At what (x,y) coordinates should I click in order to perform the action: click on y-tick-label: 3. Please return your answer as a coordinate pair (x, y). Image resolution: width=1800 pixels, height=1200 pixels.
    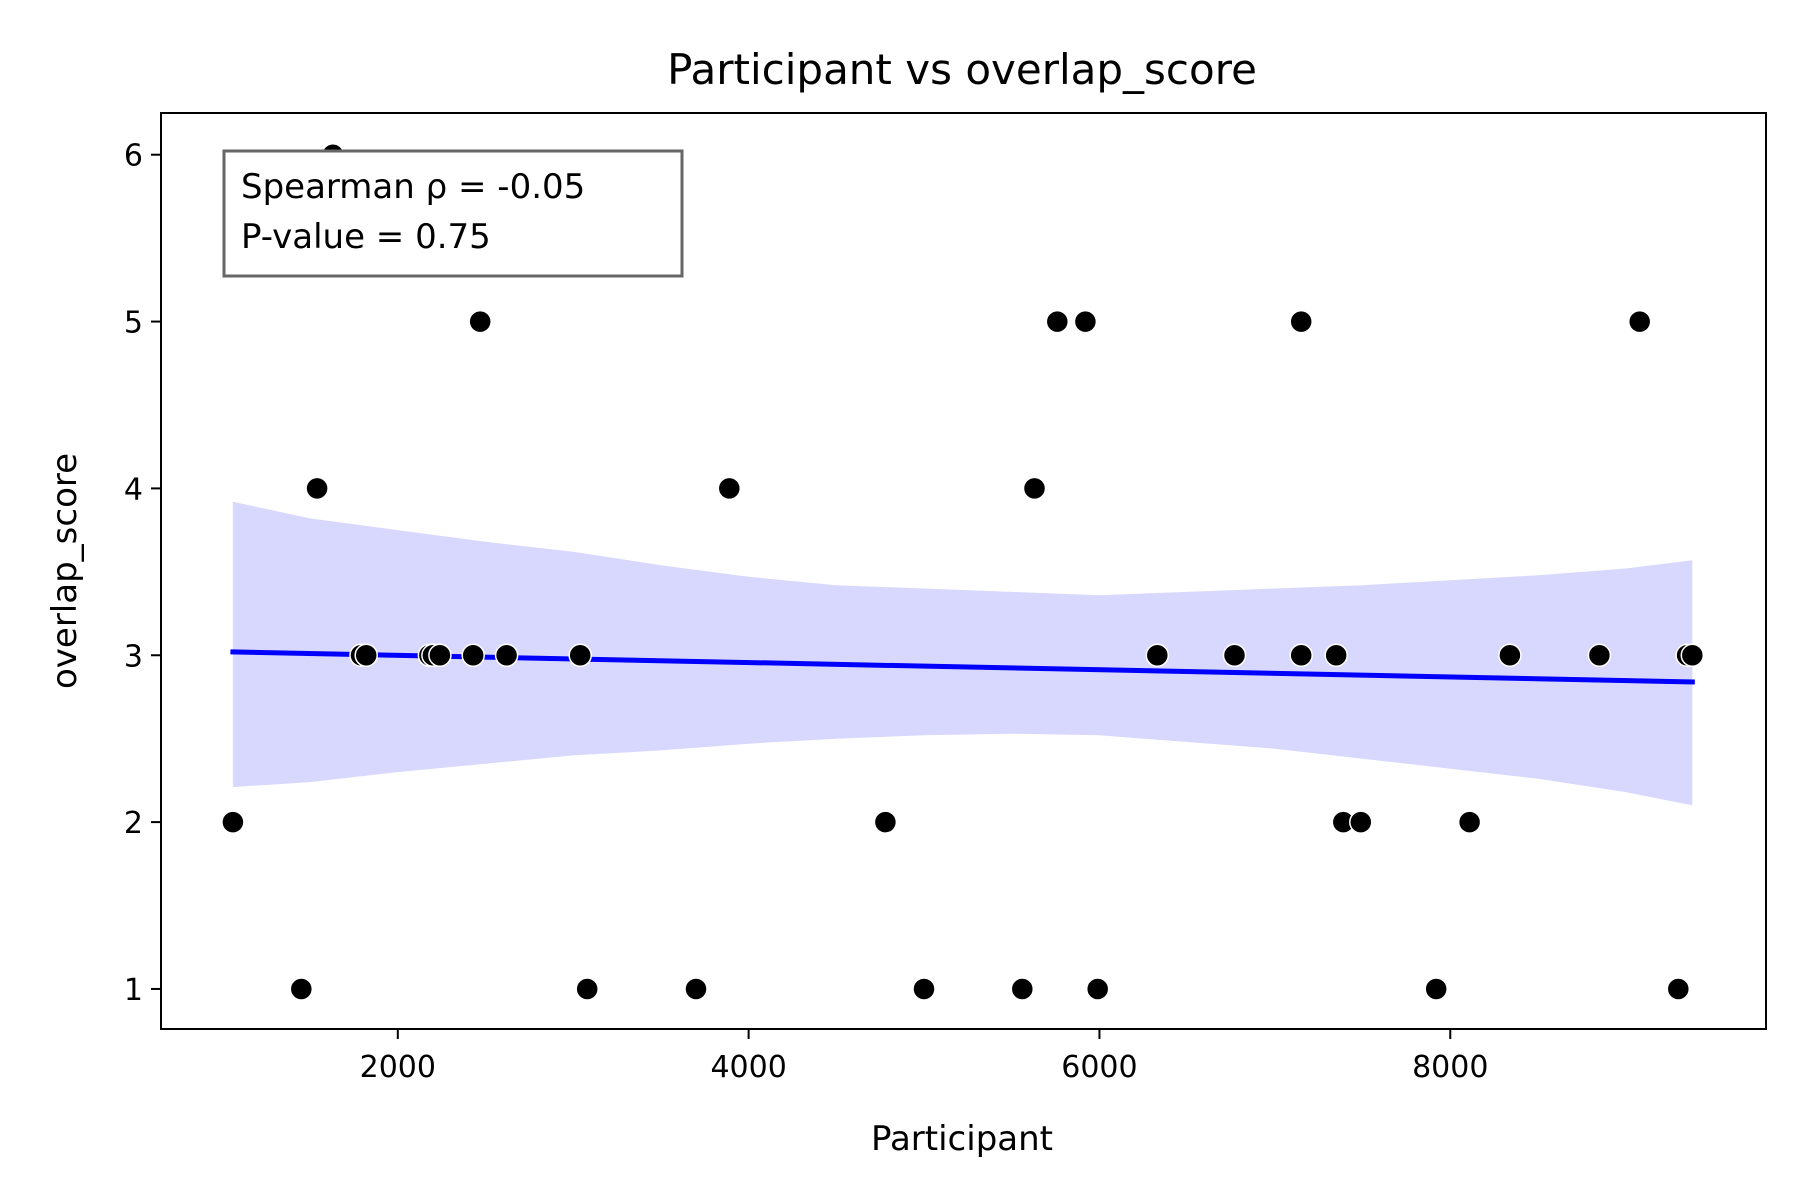
    Looking at the image, I should click on (133, 656).